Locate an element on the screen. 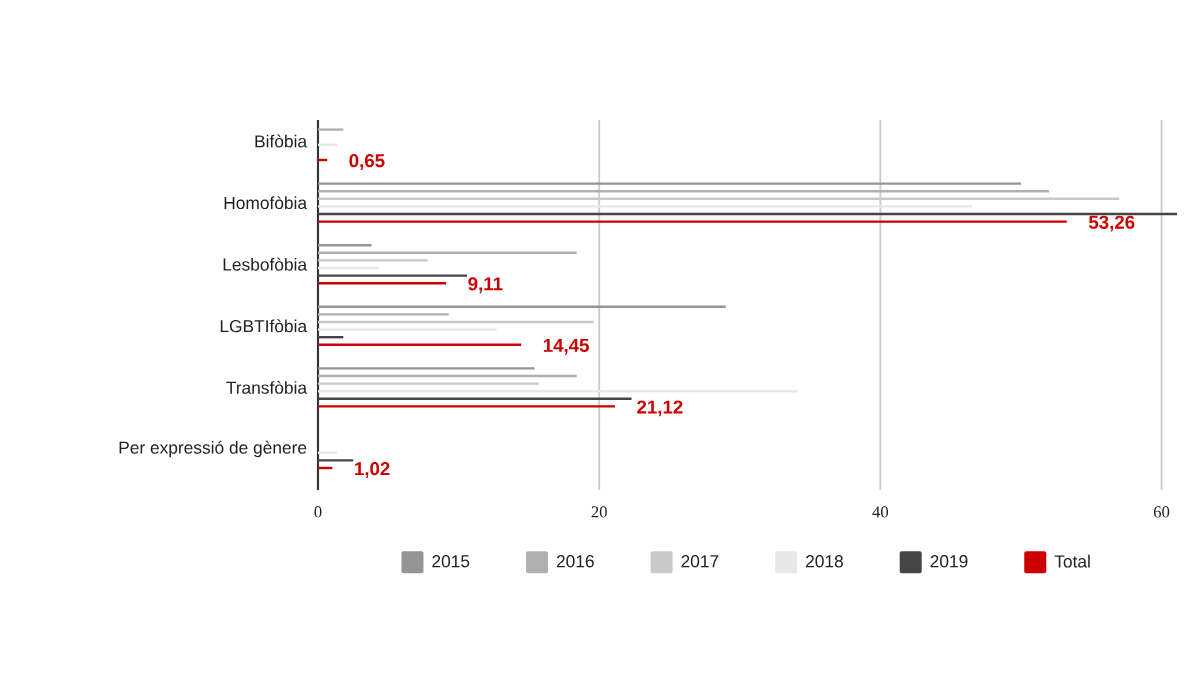  legend-label: 2017 is located at coordinates (700, 561).